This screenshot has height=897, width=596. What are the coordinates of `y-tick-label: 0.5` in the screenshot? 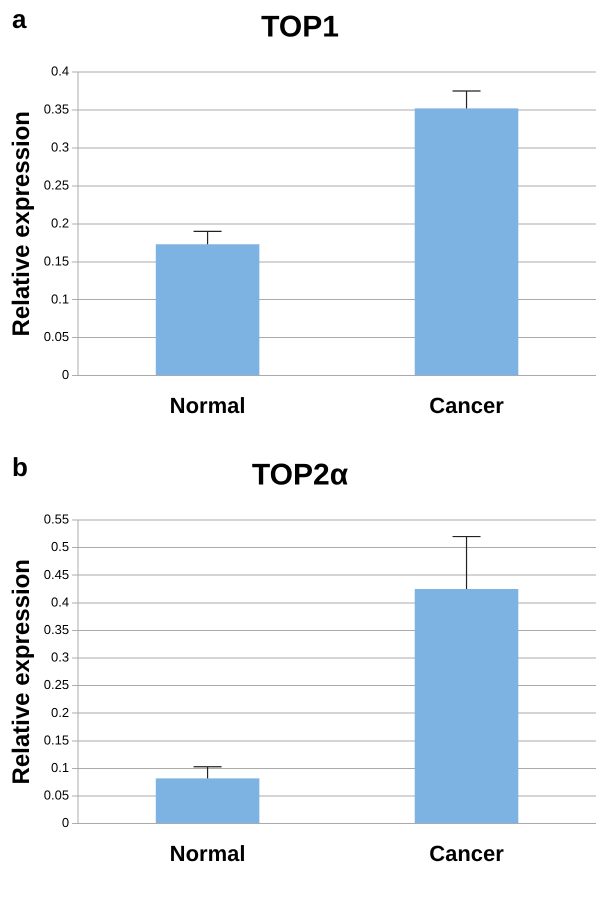 It's located at (60, 546).